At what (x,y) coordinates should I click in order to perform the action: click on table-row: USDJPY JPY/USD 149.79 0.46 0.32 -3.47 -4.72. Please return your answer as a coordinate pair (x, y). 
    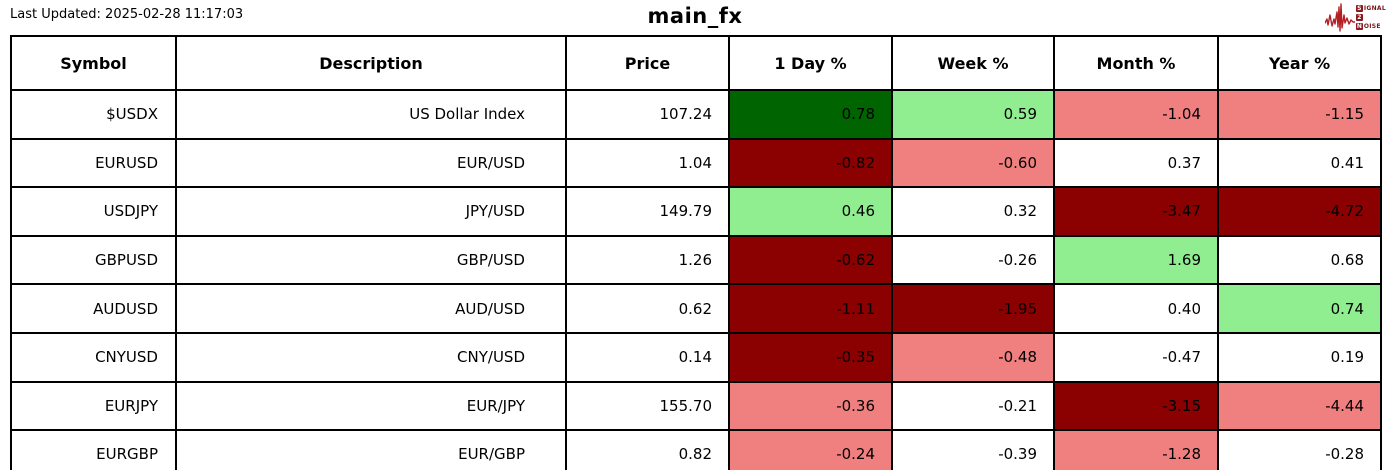
    Looking at the image, I should click on (696, 211).